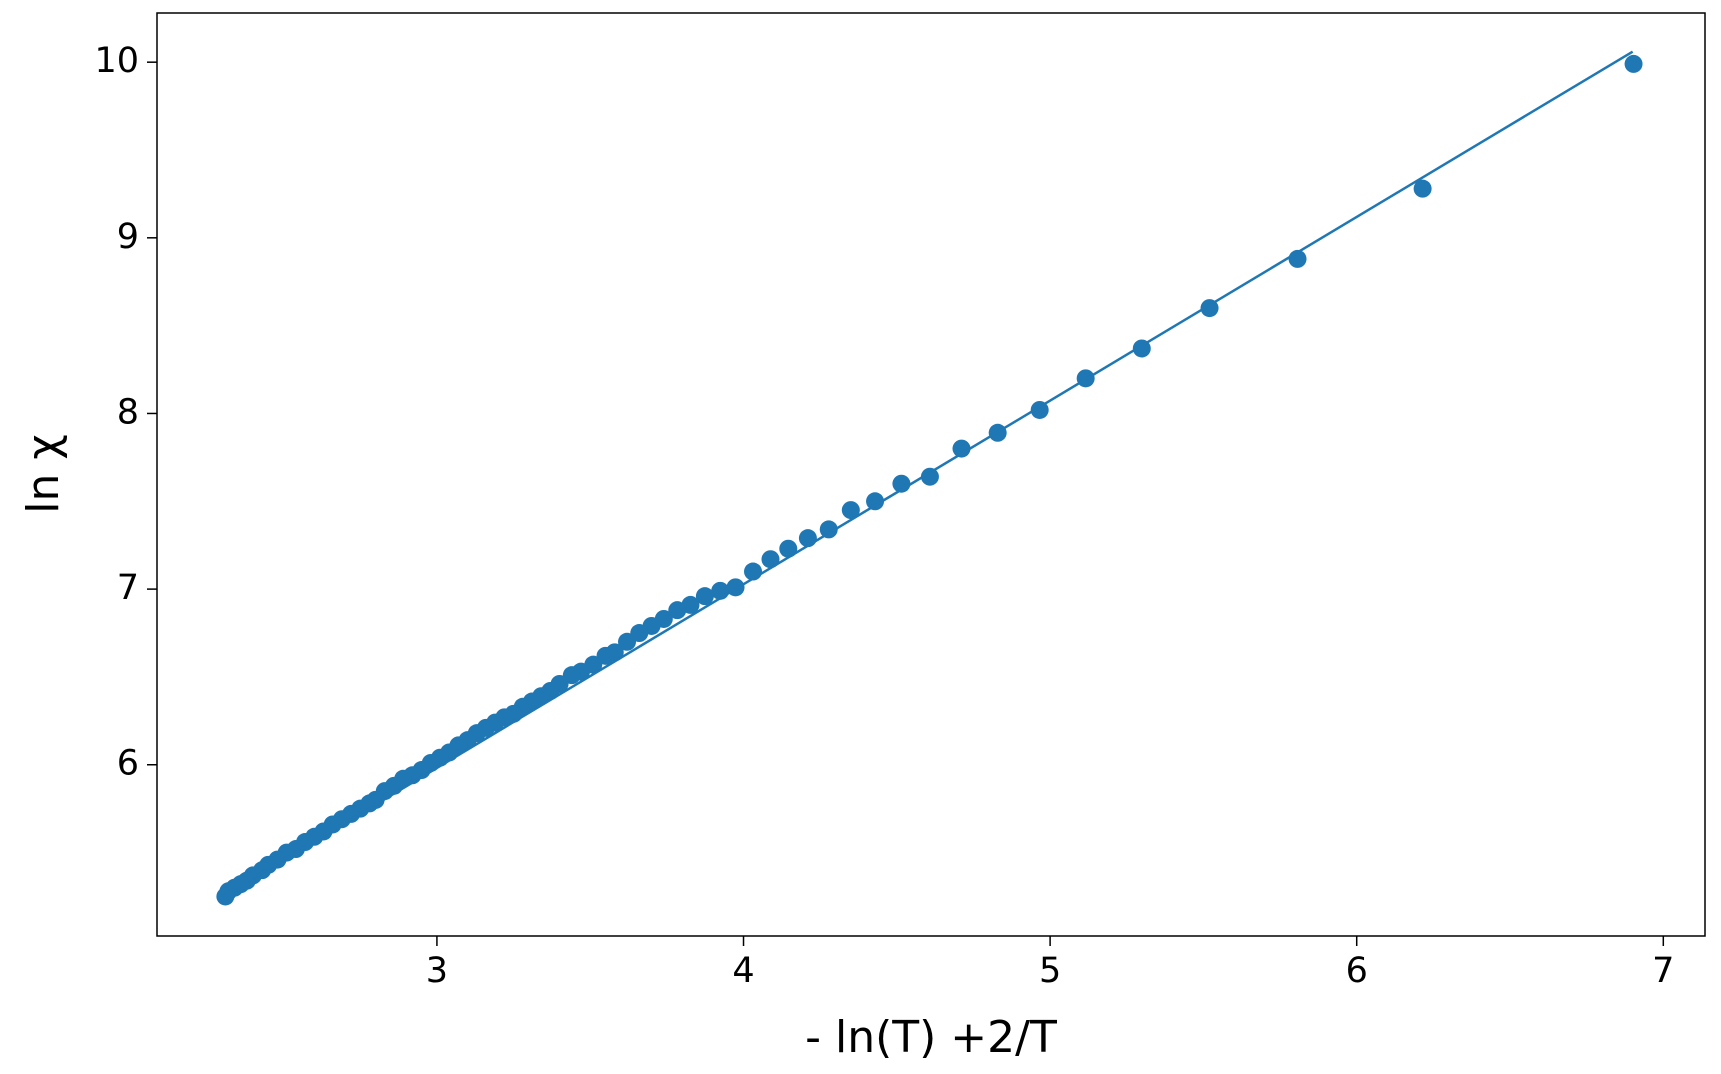  What do you see at coordinates (128, 412) in the screenshot?
I see `y-tick-label: 8` at bounding box center [128, 412].